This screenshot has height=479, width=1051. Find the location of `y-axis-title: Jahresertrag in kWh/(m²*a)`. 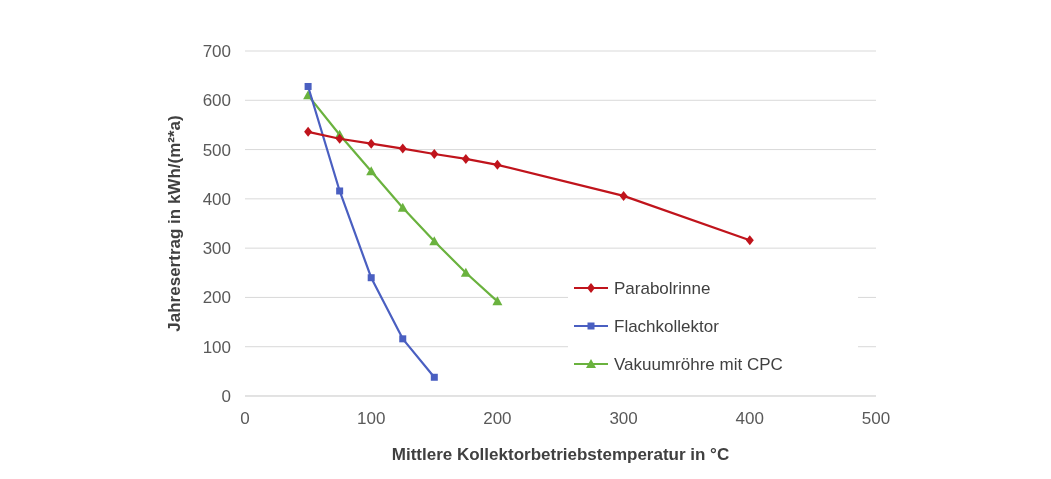

y-axis-title: Jahresertrag in kWh/(m²*a) is located at coordinates (174, 223).